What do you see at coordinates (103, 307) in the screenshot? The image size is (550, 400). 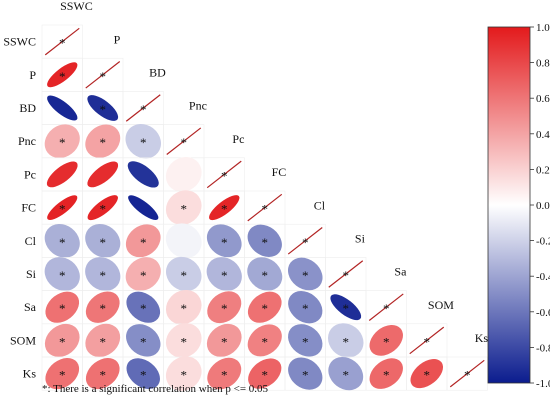 I see `cell-sa-p: *` at bounding box center [103, 307].